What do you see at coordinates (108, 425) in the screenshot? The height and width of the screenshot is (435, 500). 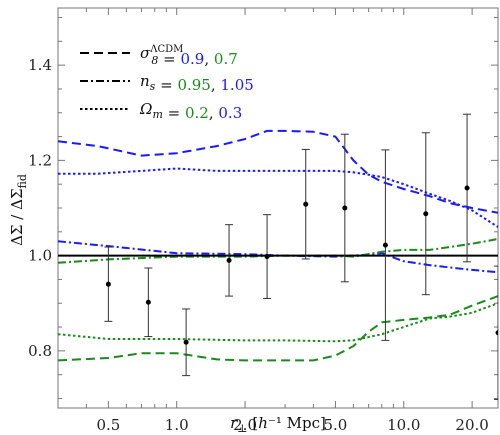 I see `x-tick-label: 0.5` at bounding box center [108, 425].